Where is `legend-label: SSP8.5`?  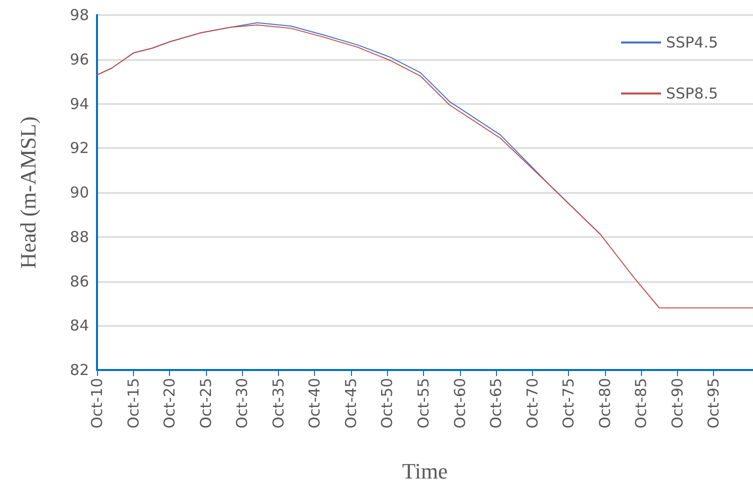 legend-label: SSP8.5 is located at coordinates (692, 93).